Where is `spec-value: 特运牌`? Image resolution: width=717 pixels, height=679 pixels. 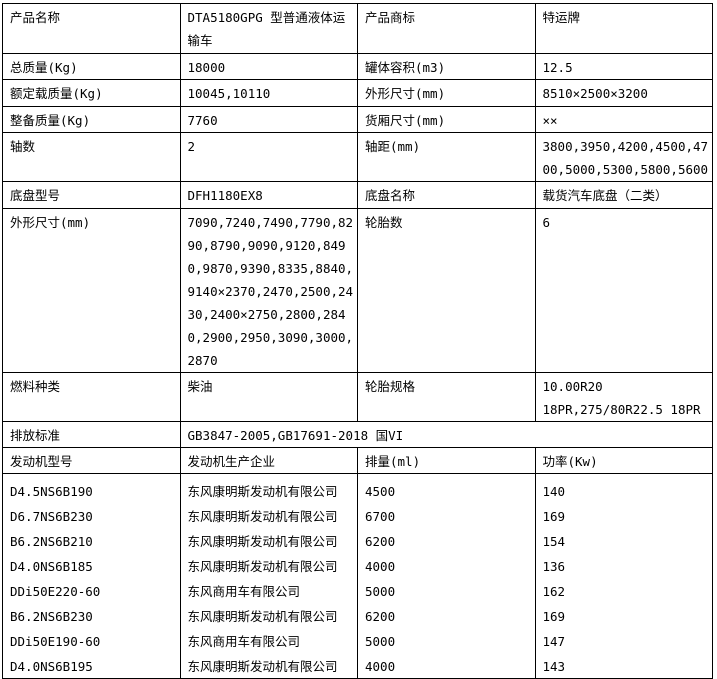 spec-value: 特运牌 is located at coordinates (623, 28).